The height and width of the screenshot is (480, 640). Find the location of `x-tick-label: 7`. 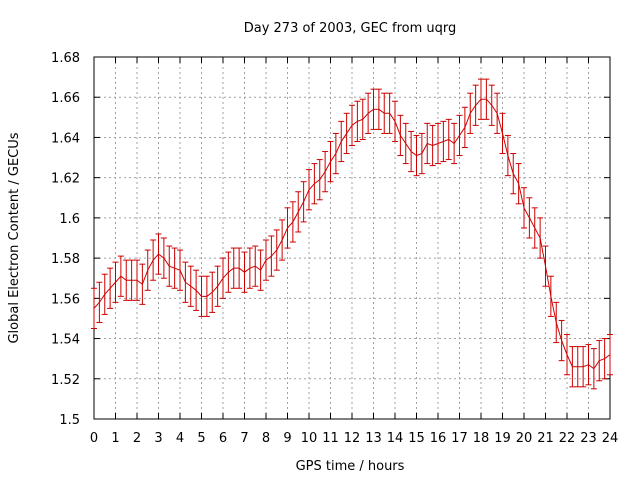

x-tick-label: 7 is located at coordinates (244, 438).